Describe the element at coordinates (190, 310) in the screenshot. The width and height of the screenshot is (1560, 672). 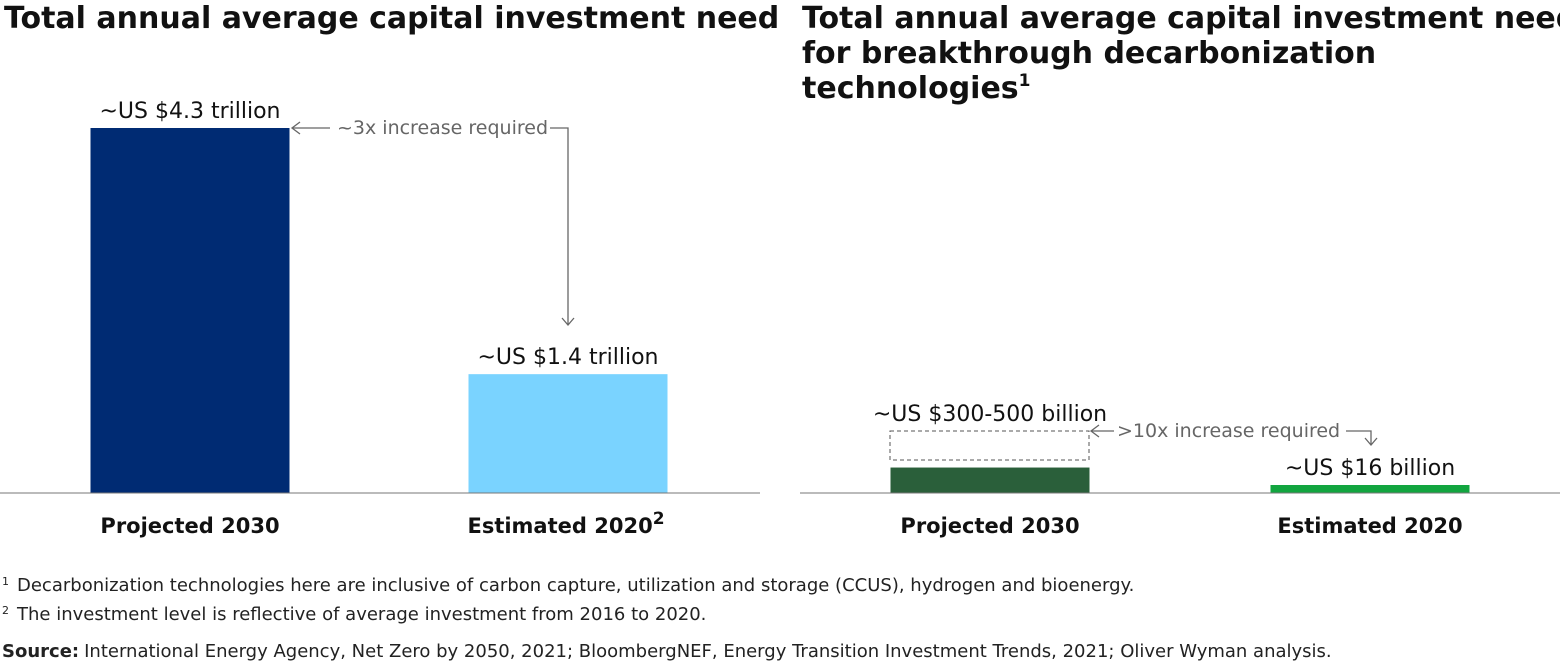
I see `chart1-bar-projected-2030` at that location.